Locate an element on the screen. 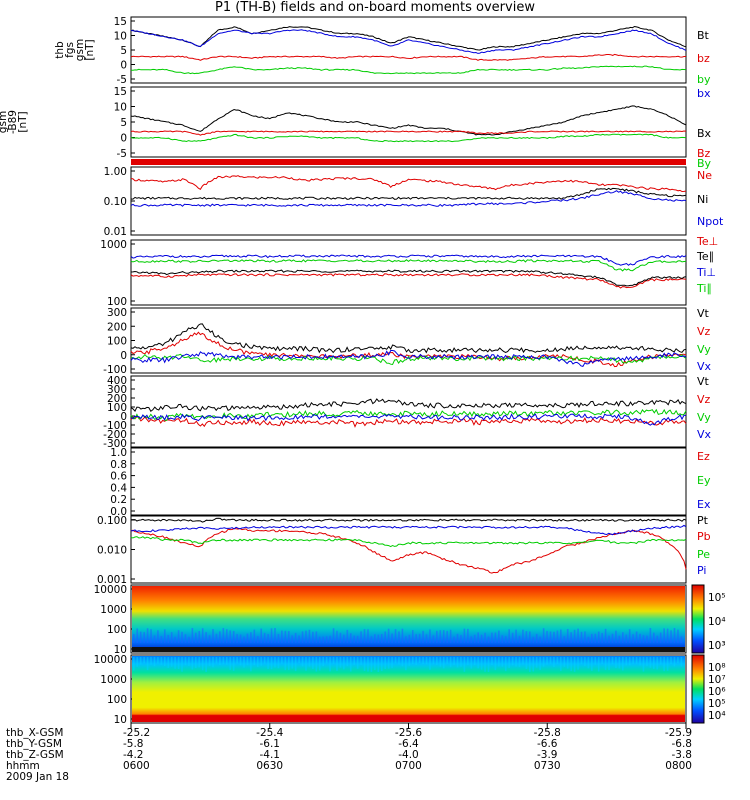 Image resolution: width=750 pixels, height=800 pixels. footer-value: -3.8 is located at coordinates (682, 755).